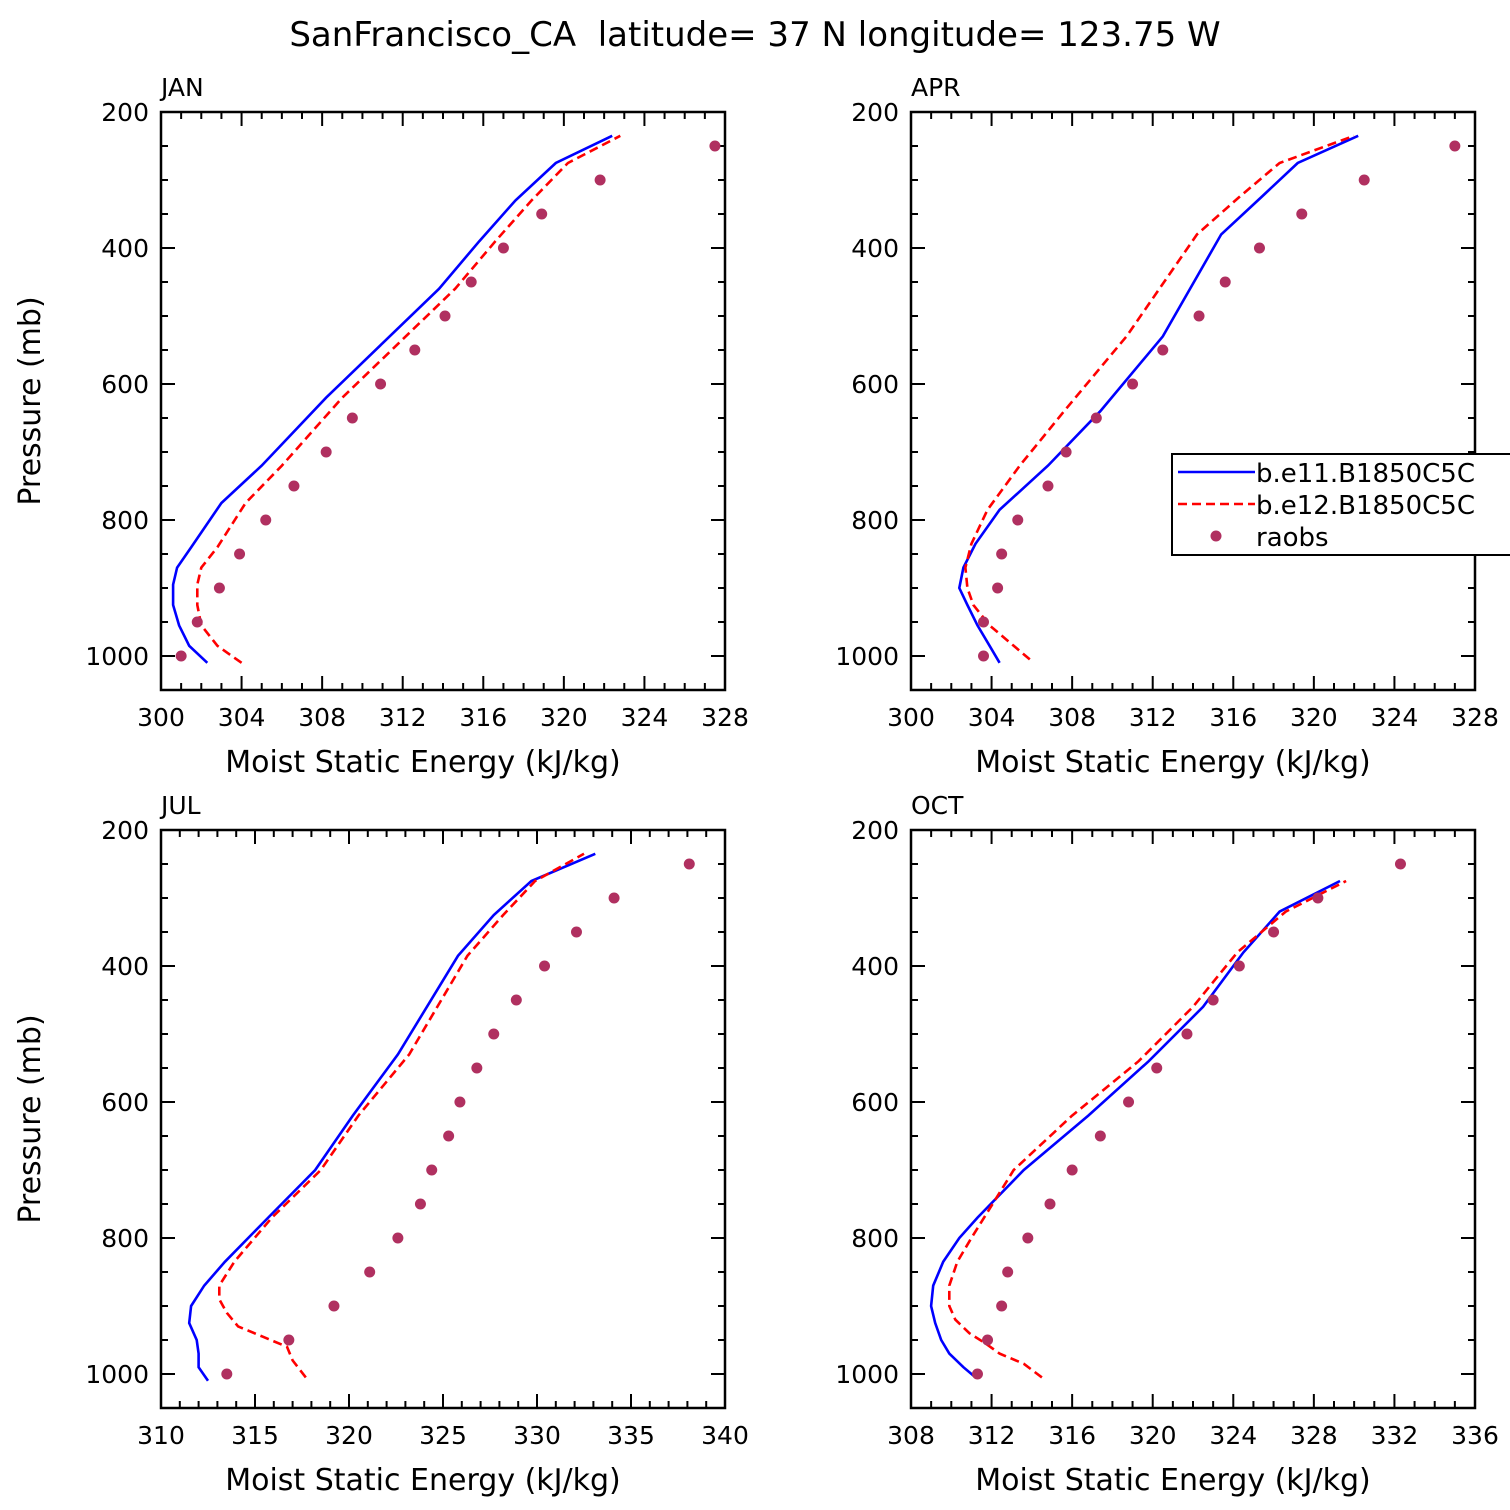 Image resolution: width=1510 pixels, height=1510 pixels. What do you see at coordinates (180, 805) in the screenshot?
I see `panel-title: JUL` at bounding box center [180, 805].